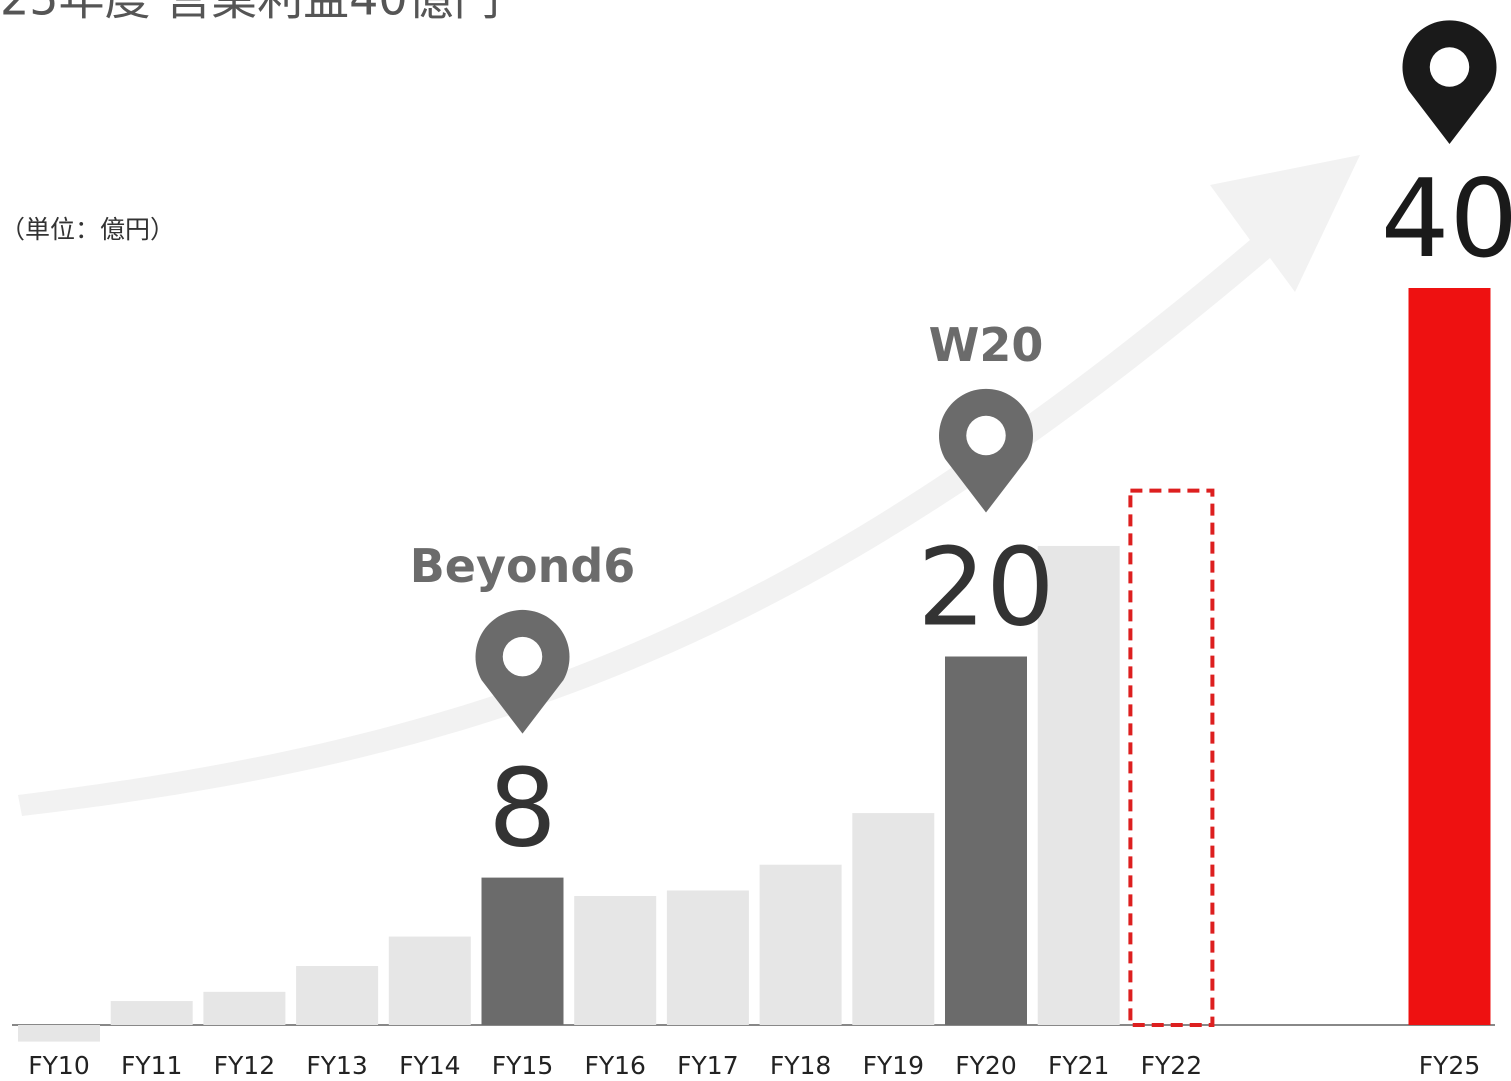  Describe the element at coordinates (523, 566) in the screenshot. I see `annotation: Beyond6` at that location.